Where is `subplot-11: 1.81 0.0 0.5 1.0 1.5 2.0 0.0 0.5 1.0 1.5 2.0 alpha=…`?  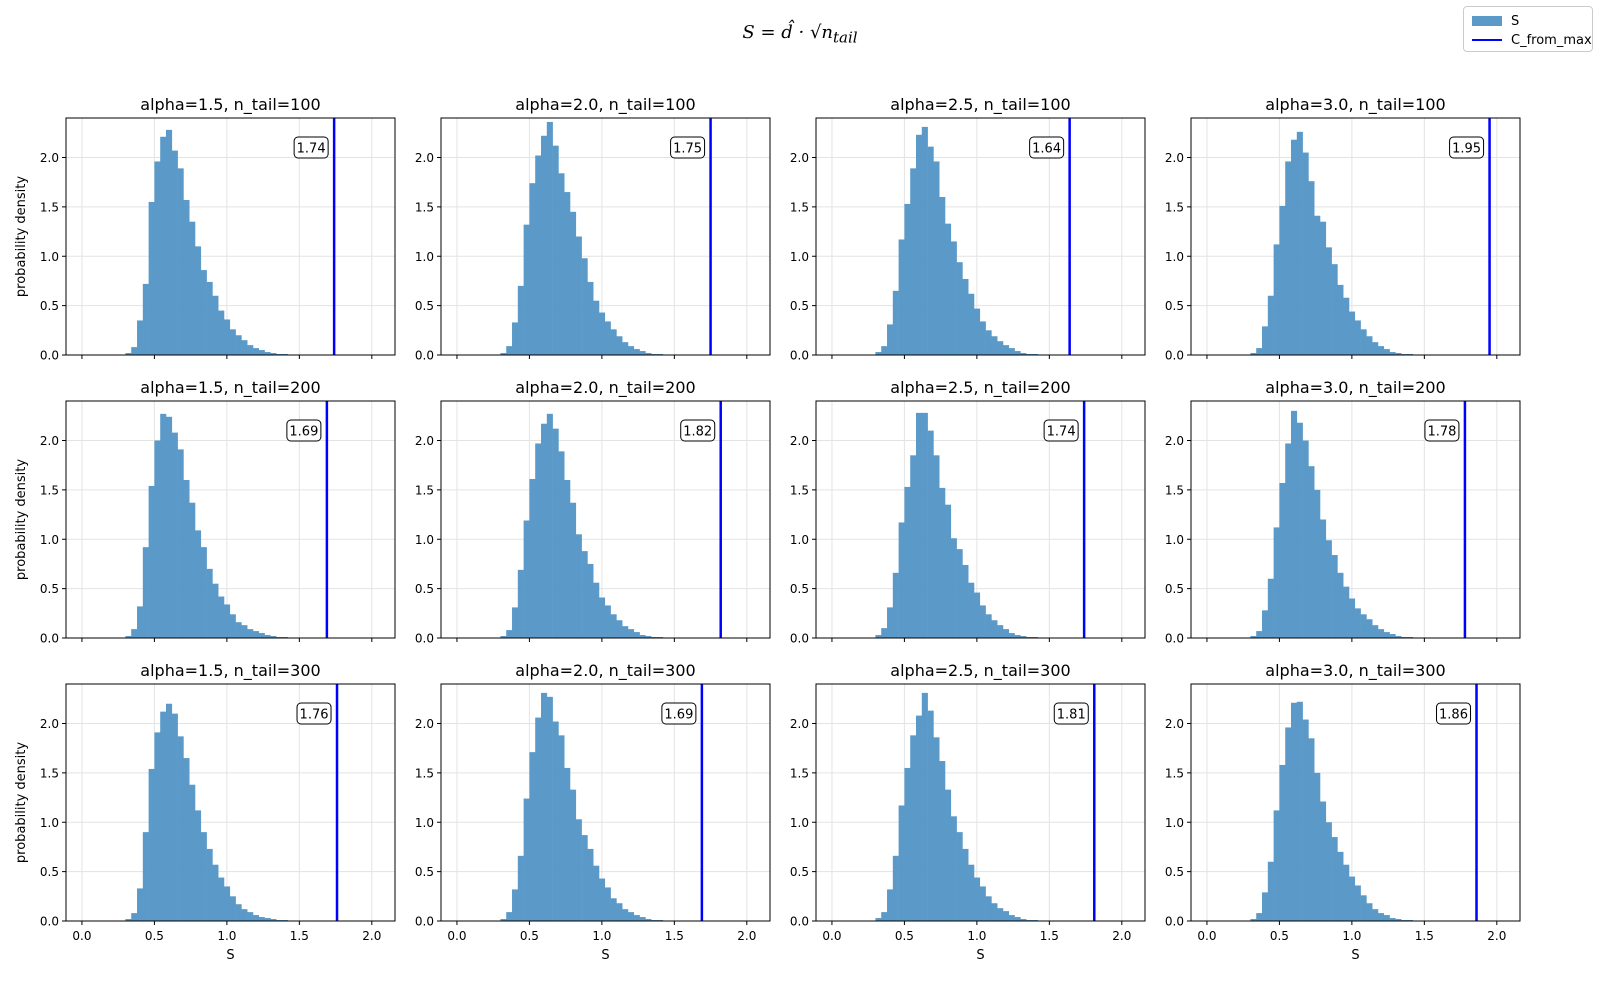 subplot-11: 1.81 0.0 0.5 1.0 1.5 2.0 0.0 0.5 1.0 1.5 2.0 alpha=… is located at coordinates (968, 812).